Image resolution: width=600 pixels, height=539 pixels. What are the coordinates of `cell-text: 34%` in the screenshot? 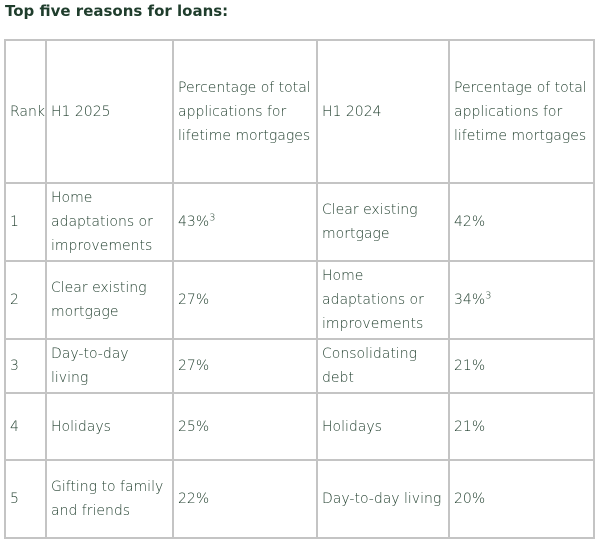 It's located at (470, 300).